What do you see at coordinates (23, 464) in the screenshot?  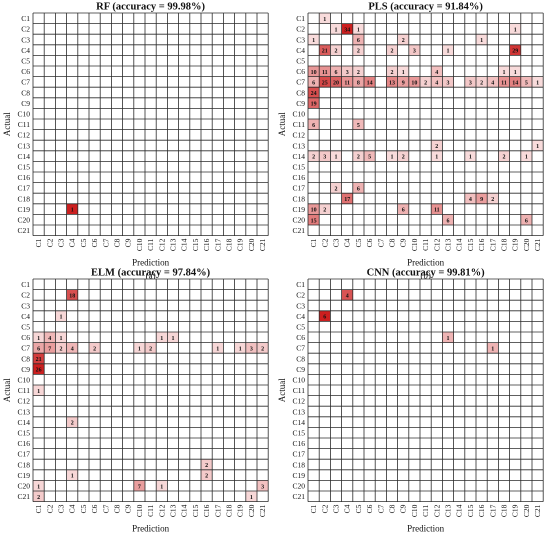 I see `y-tick-label: C18` at bounding box center [23, 464].